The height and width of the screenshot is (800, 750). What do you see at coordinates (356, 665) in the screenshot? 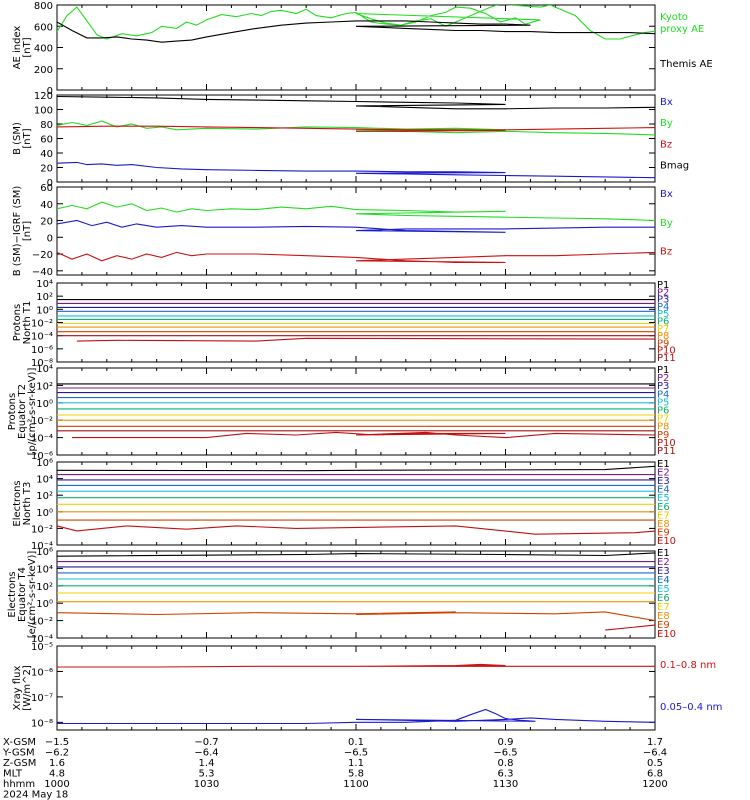
I see `series-0-1-0-8-nm` at bounding box center [356, 665].